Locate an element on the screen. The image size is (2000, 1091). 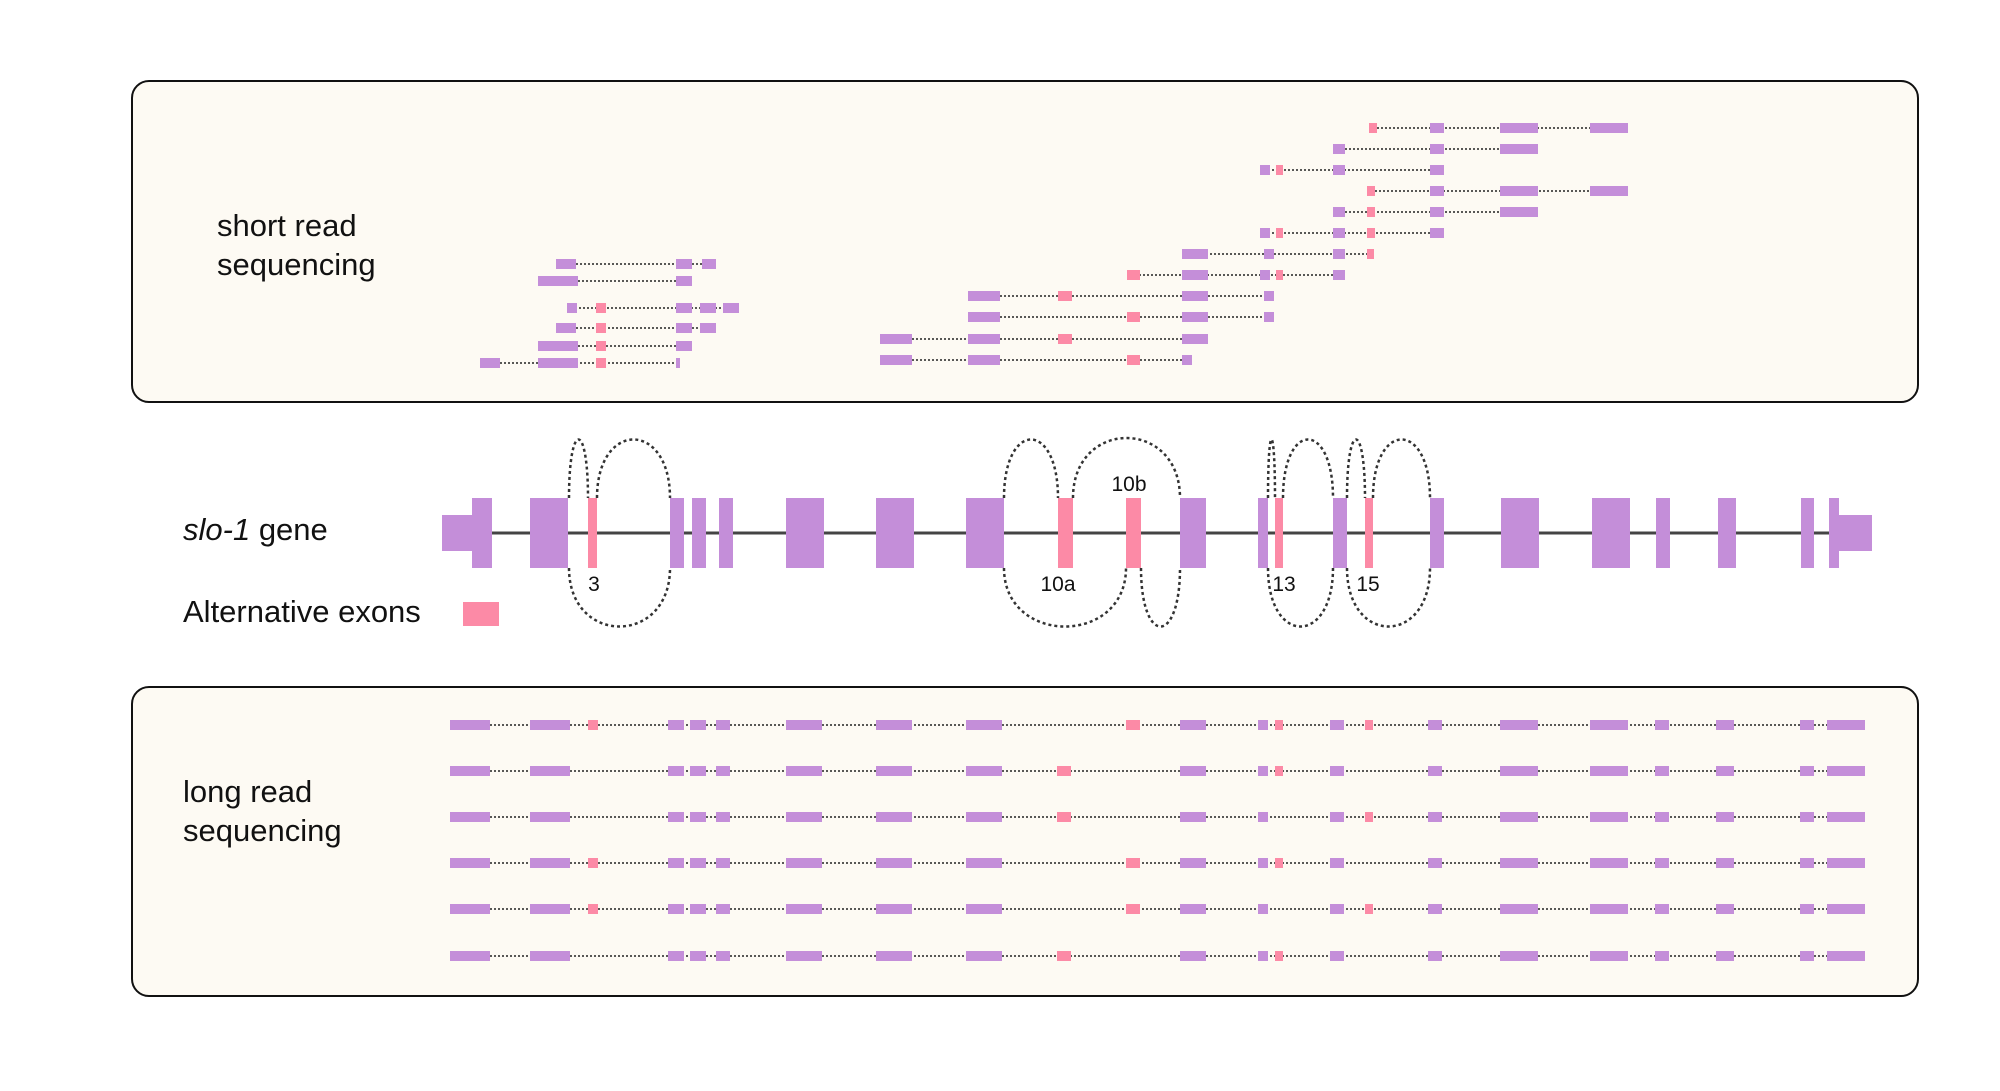
gene-model is located at coordinates (1157, 533).